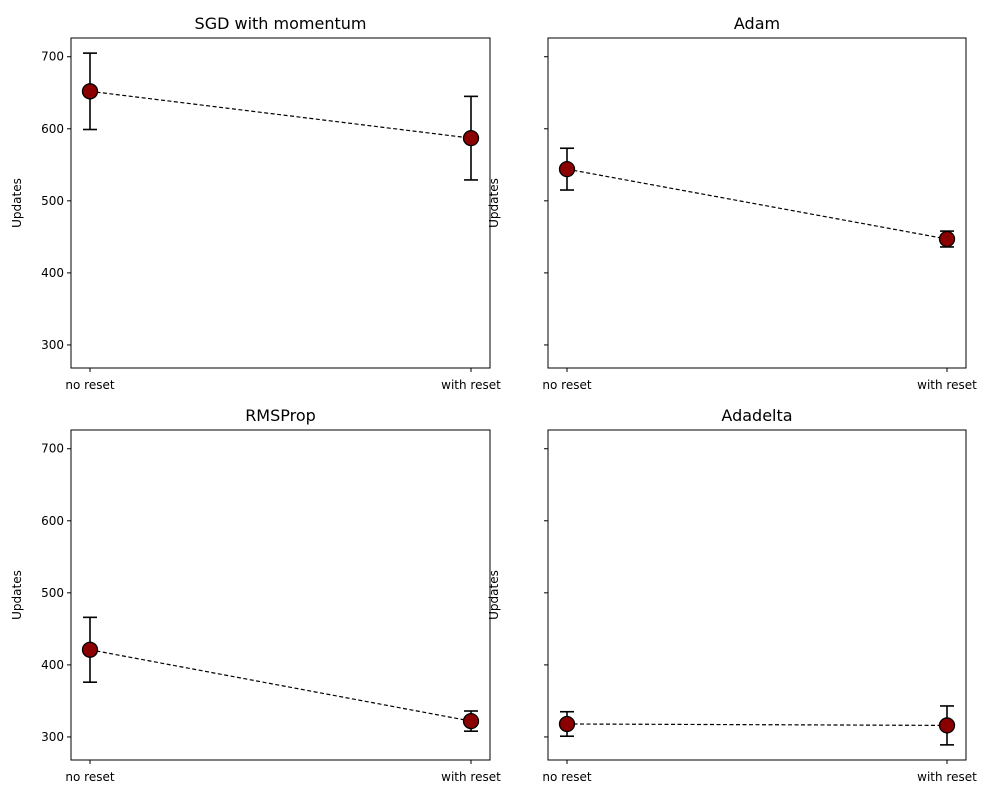 This screenshot has width=999, height=799. Describe the element at coordinates (757, 23) in the screenshot. I see `subplot-title: Adam` at that location.